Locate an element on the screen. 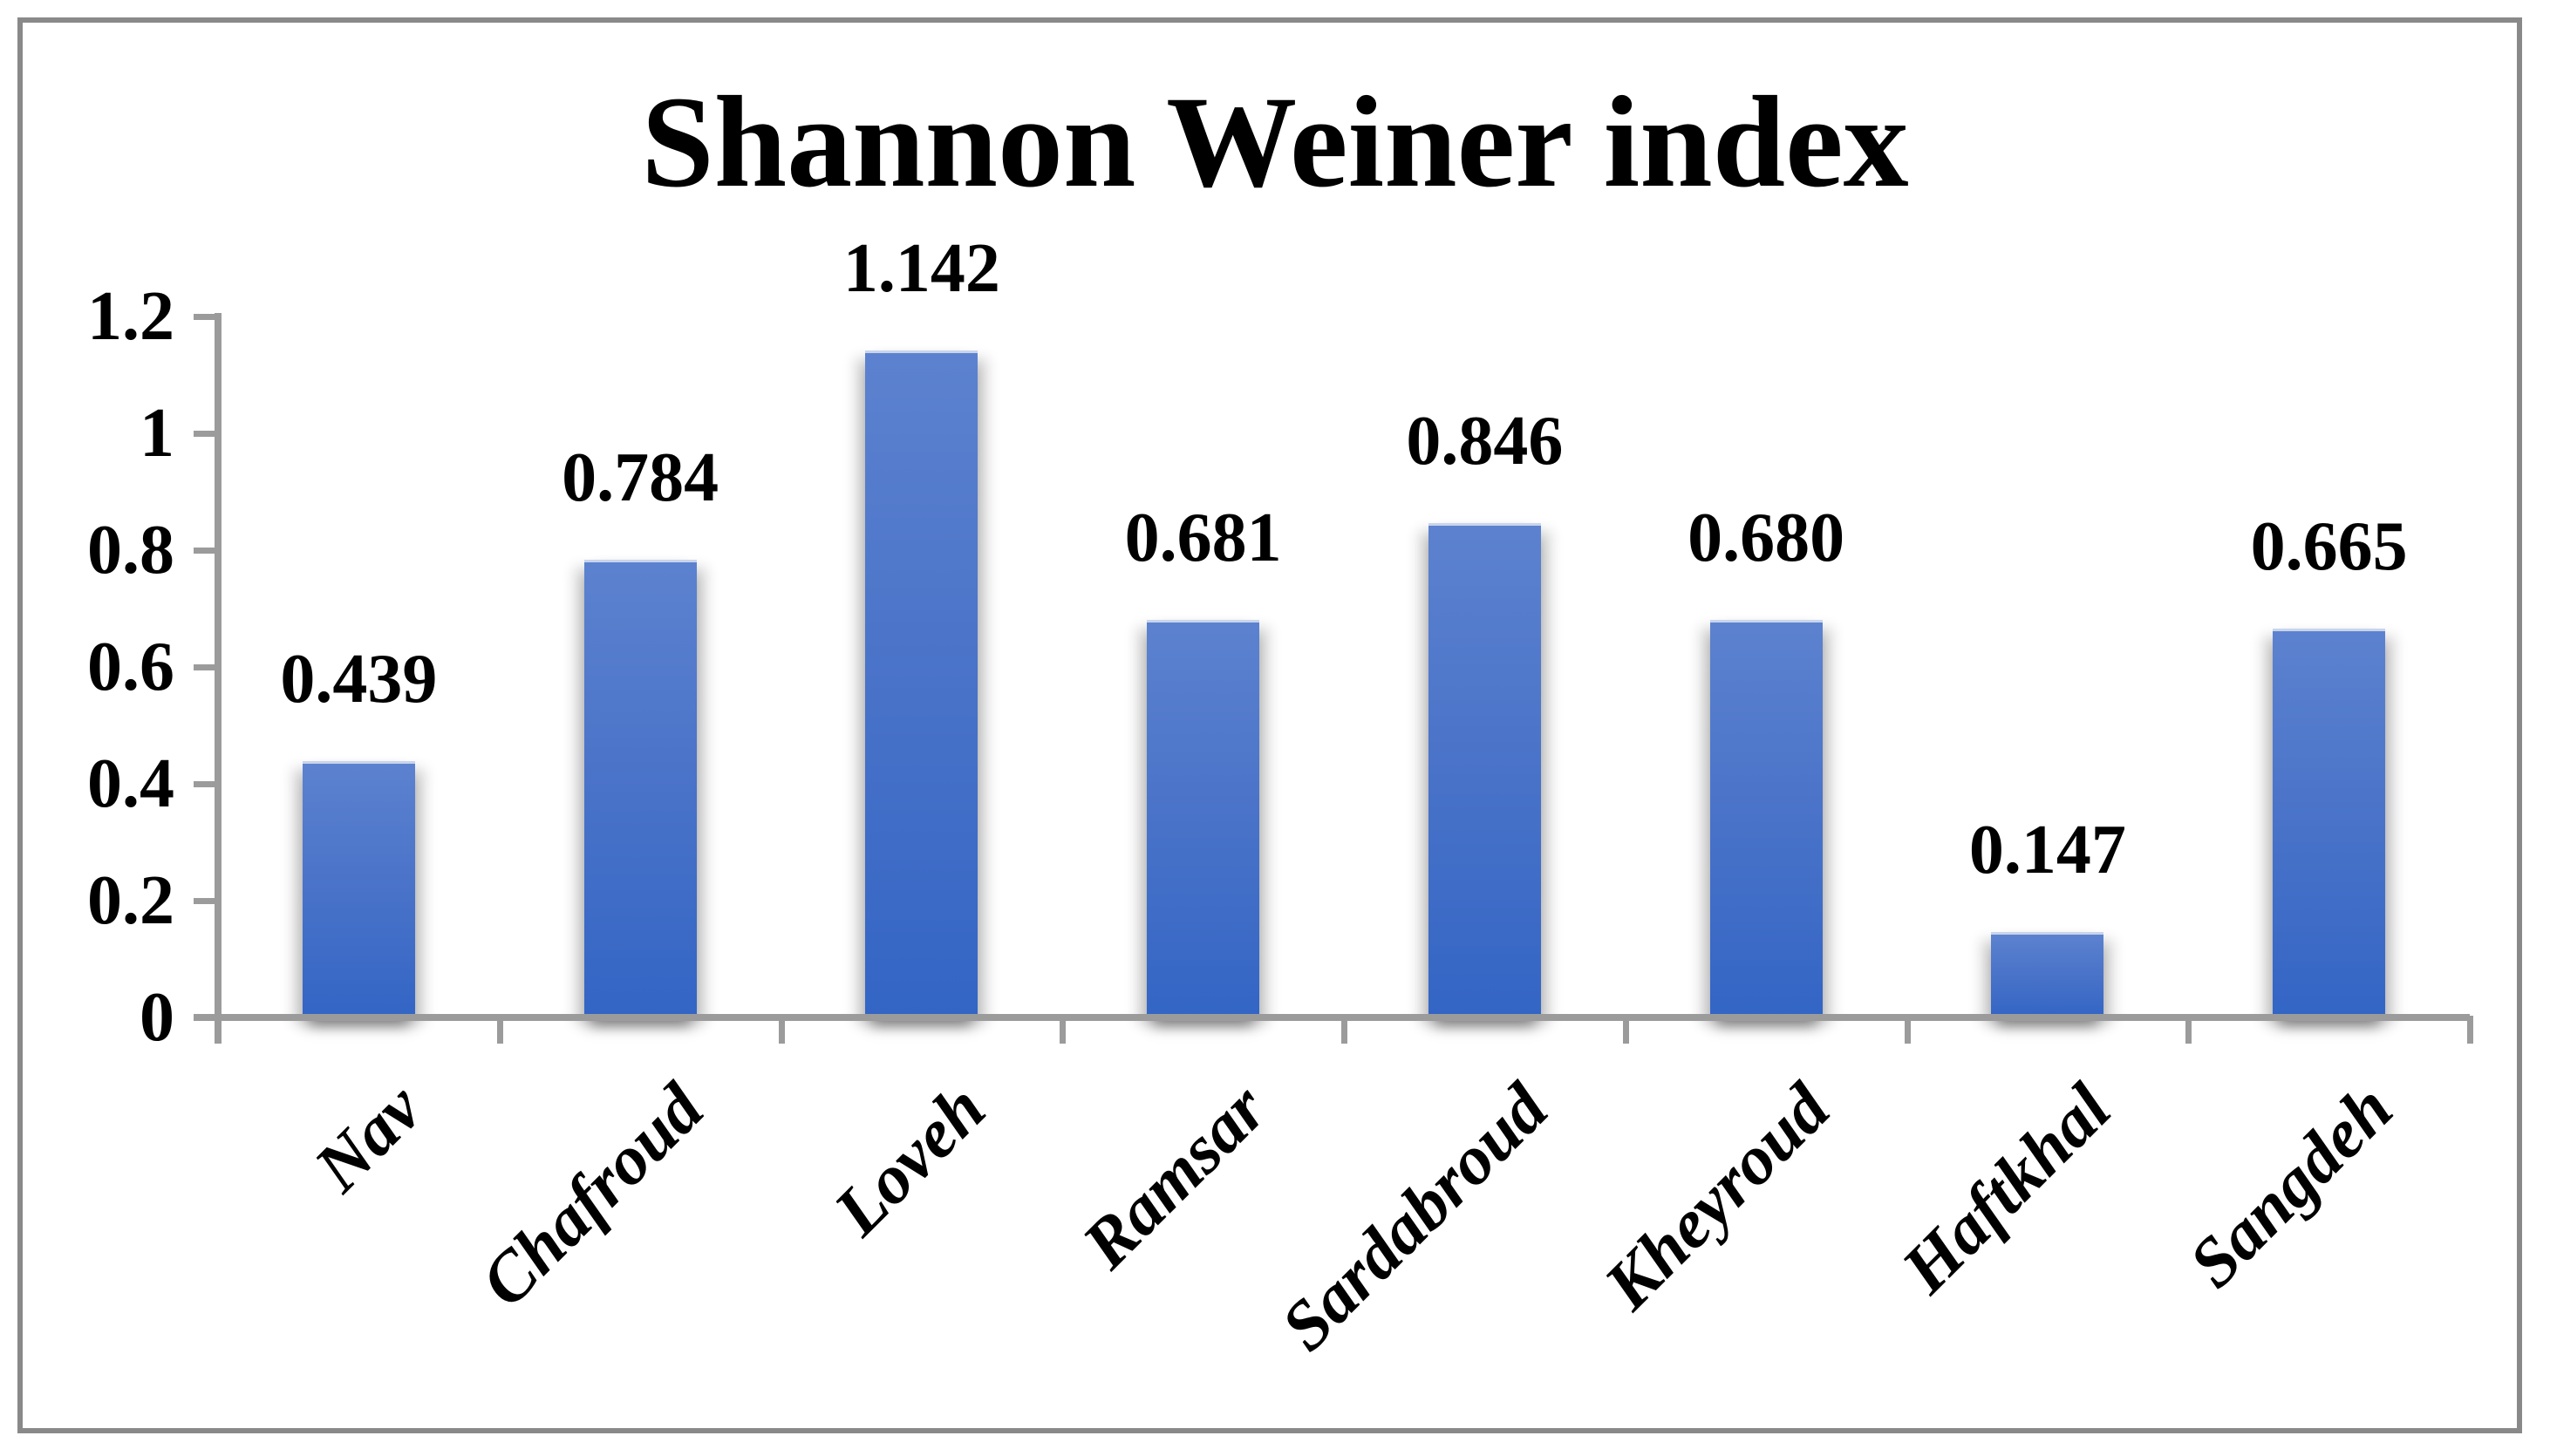 Image resolution: width=2550 pixels, height=1456 pixels. y-axis-line is located at coordinates (218, 678).